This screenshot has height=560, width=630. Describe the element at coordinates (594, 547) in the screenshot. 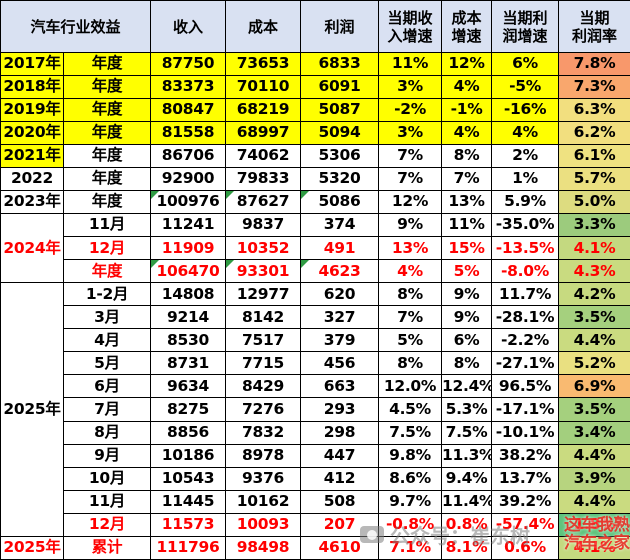

I see `profit-rate-cell: 4.1%` at that location.